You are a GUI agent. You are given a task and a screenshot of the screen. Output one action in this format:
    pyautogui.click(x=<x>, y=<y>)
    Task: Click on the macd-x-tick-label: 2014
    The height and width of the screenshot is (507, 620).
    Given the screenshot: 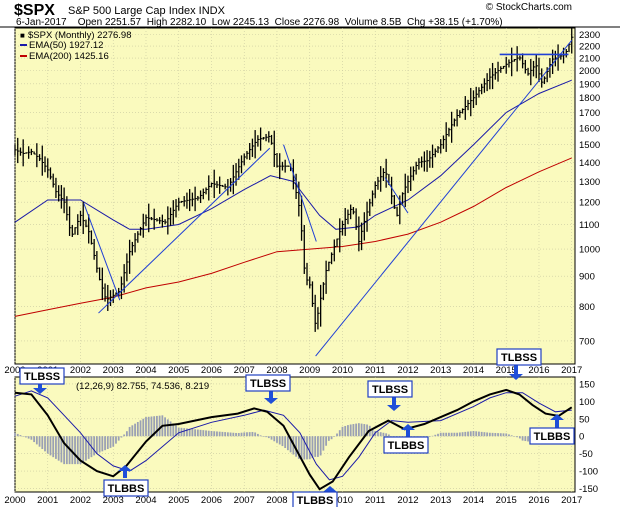 What is the action you would take?
    pyautogui.click(x=473, y=500)
    